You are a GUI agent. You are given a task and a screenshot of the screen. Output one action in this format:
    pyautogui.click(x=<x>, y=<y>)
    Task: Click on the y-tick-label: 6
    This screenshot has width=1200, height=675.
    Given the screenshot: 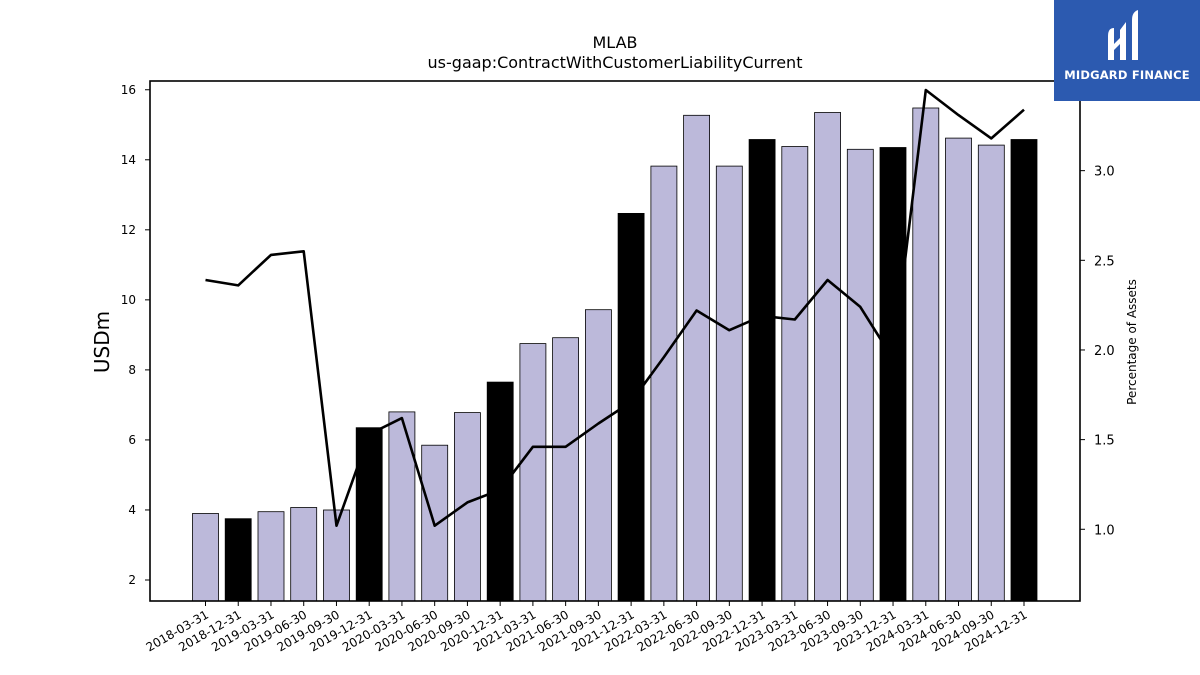 What is the action you would take?
    pyautogui.click(x=132, y=440)
    